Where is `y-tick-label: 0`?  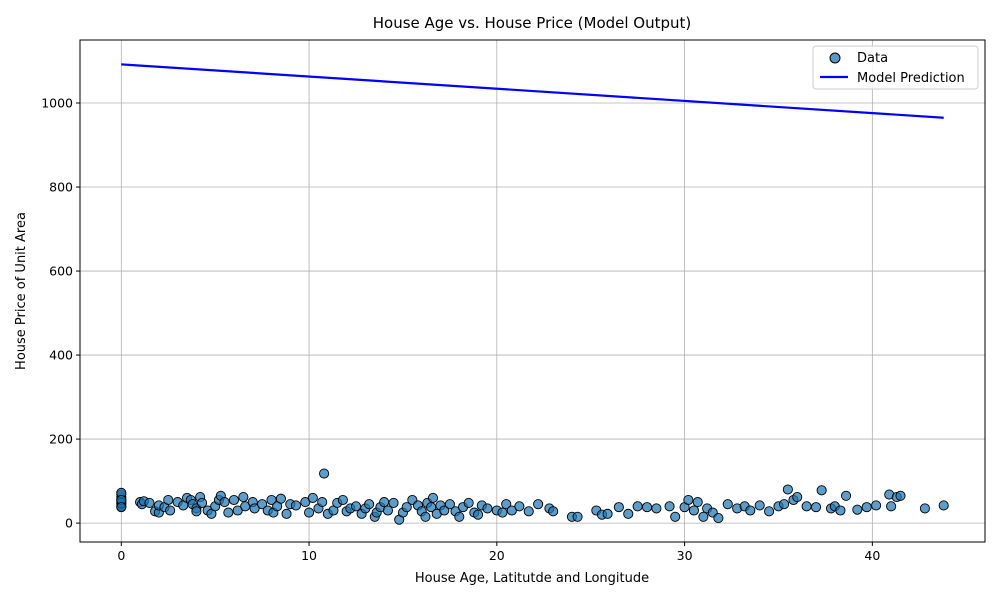 y-tick-label: 0 is located at coordinates (69, 523).